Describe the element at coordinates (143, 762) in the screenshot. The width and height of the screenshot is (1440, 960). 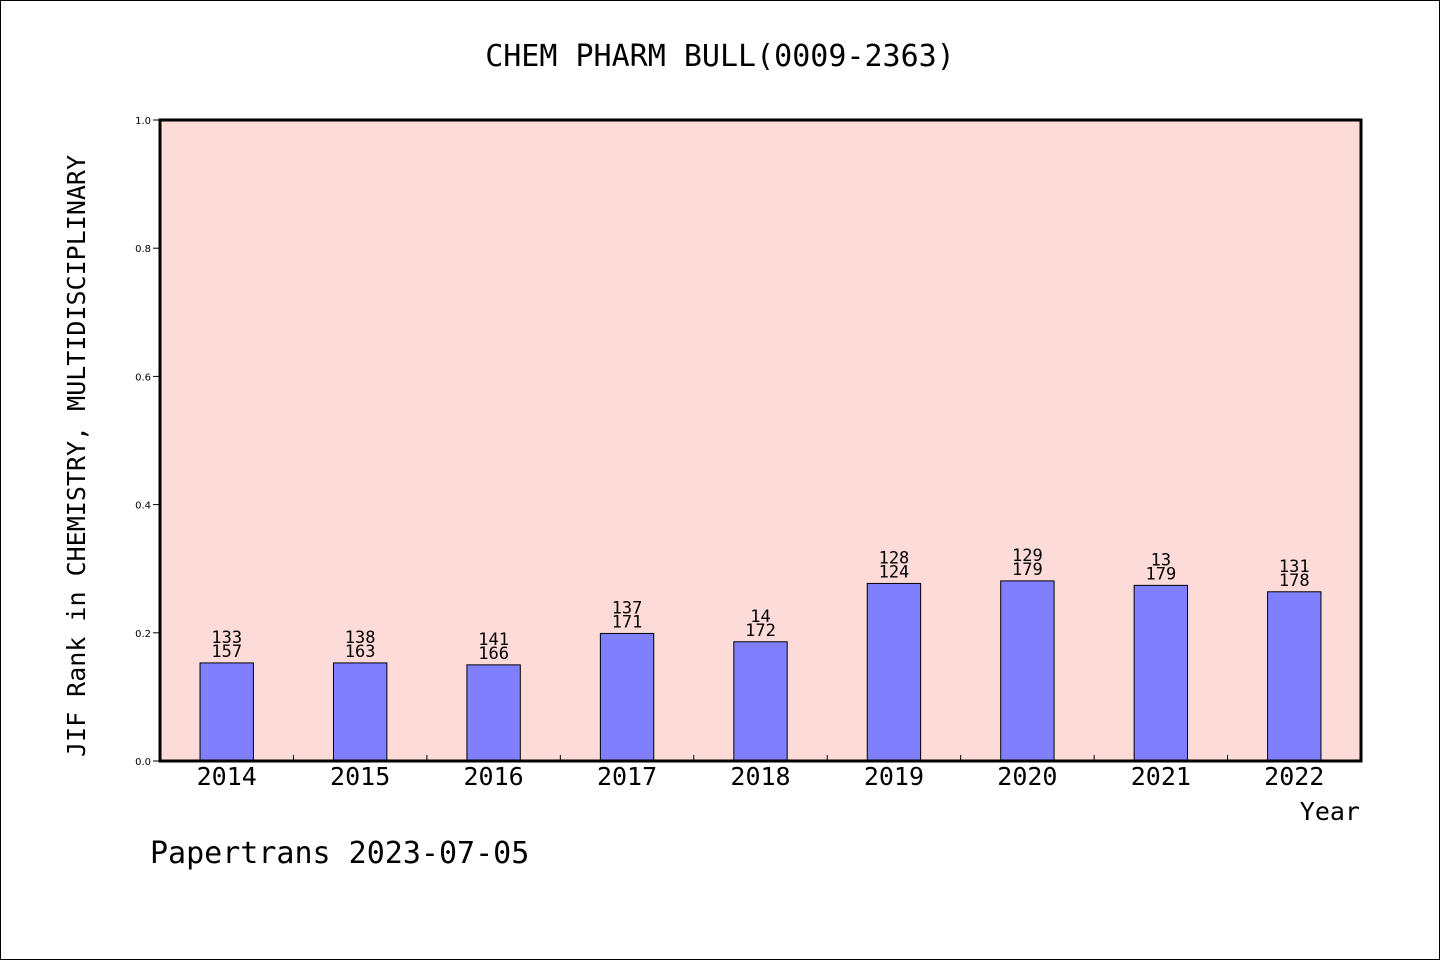
I see `y-tick-label-0.0: 0.0` at that location.